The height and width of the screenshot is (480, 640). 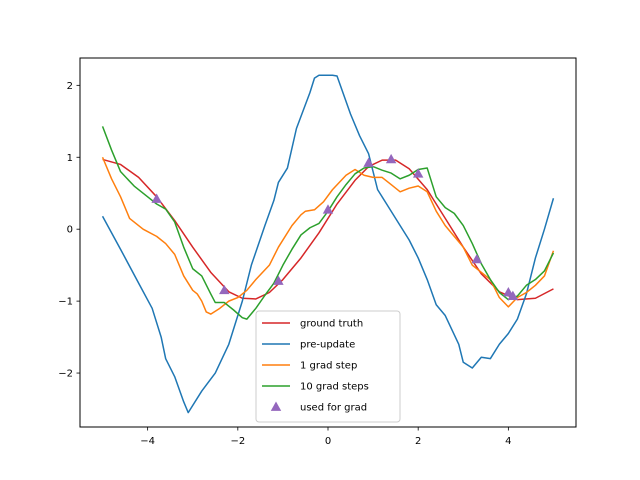 I want to click on y-axis: −2 −1 0 1 2, so click(x=69, y=230).